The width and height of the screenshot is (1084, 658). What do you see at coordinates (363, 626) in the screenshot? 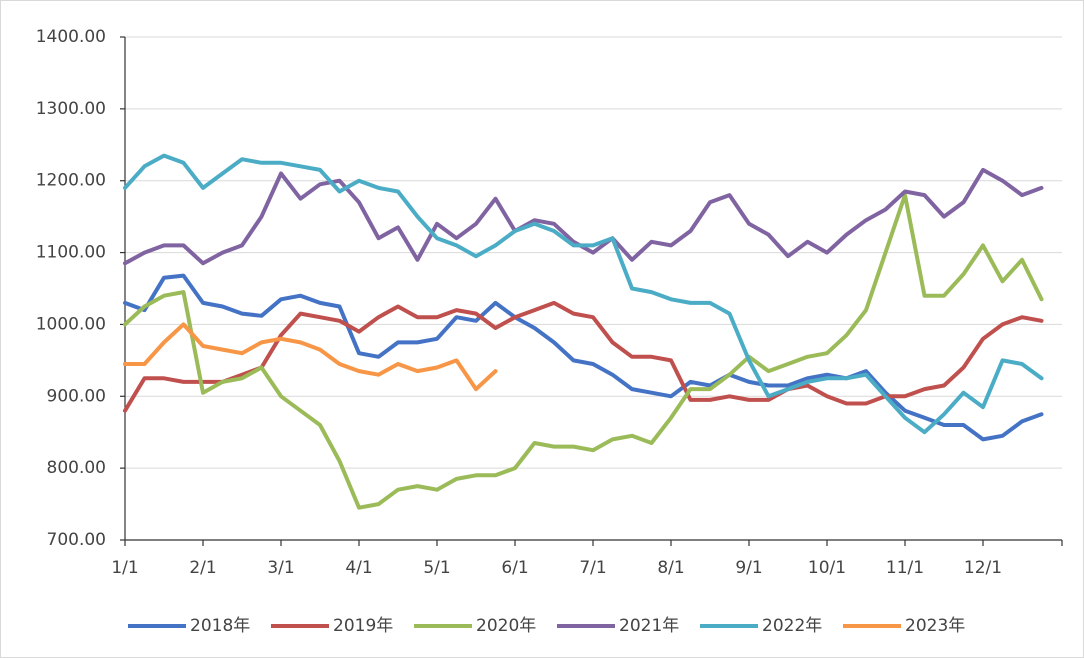
I see `legend-label: 2019年` at bounding box center [363, 626].